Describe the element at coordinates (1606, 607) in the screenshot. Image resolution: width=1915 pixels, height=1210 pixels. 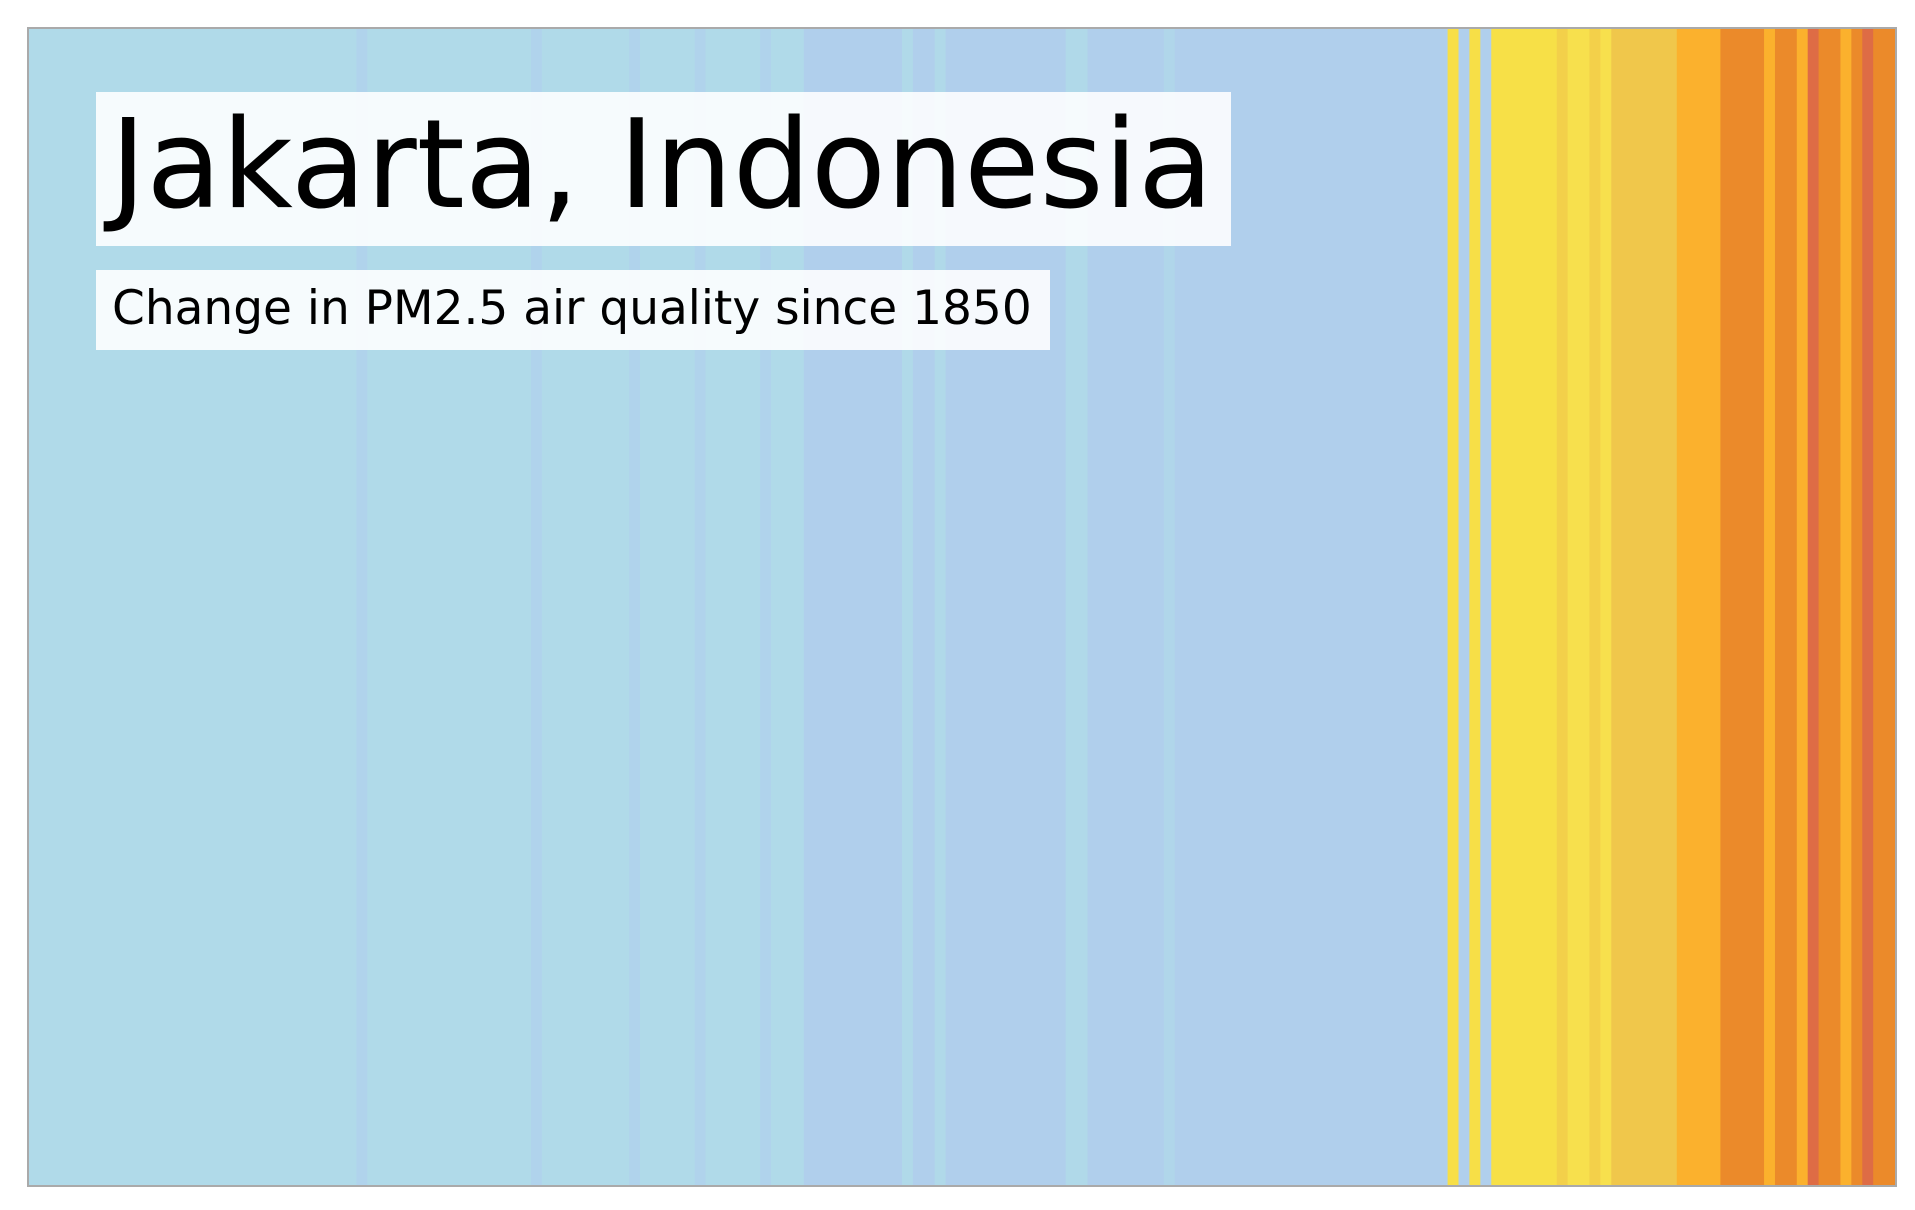
I see `stripe-band-1994` at that location.